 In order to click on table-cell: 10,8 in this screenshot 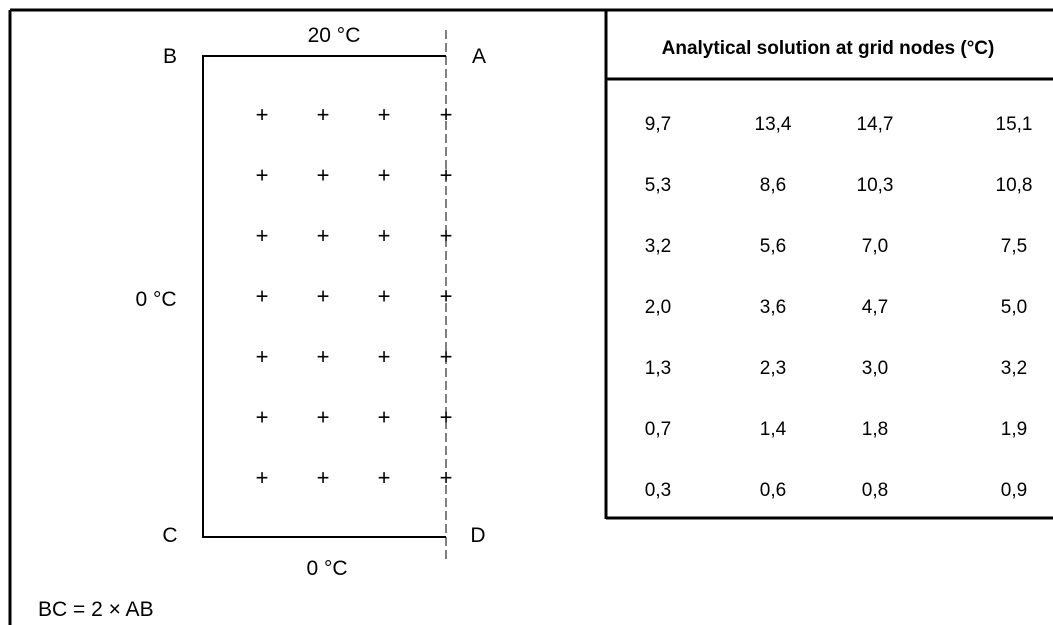, I will do `click(1014, 185)`.